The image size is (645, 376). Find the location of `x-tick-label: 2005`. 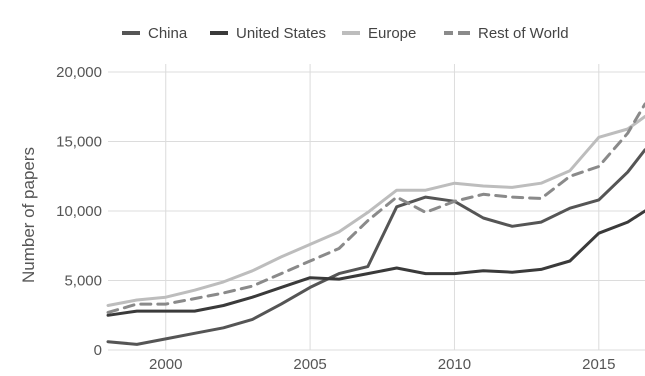

x-tick-label: 2005 is located at coordinates (309, 364).